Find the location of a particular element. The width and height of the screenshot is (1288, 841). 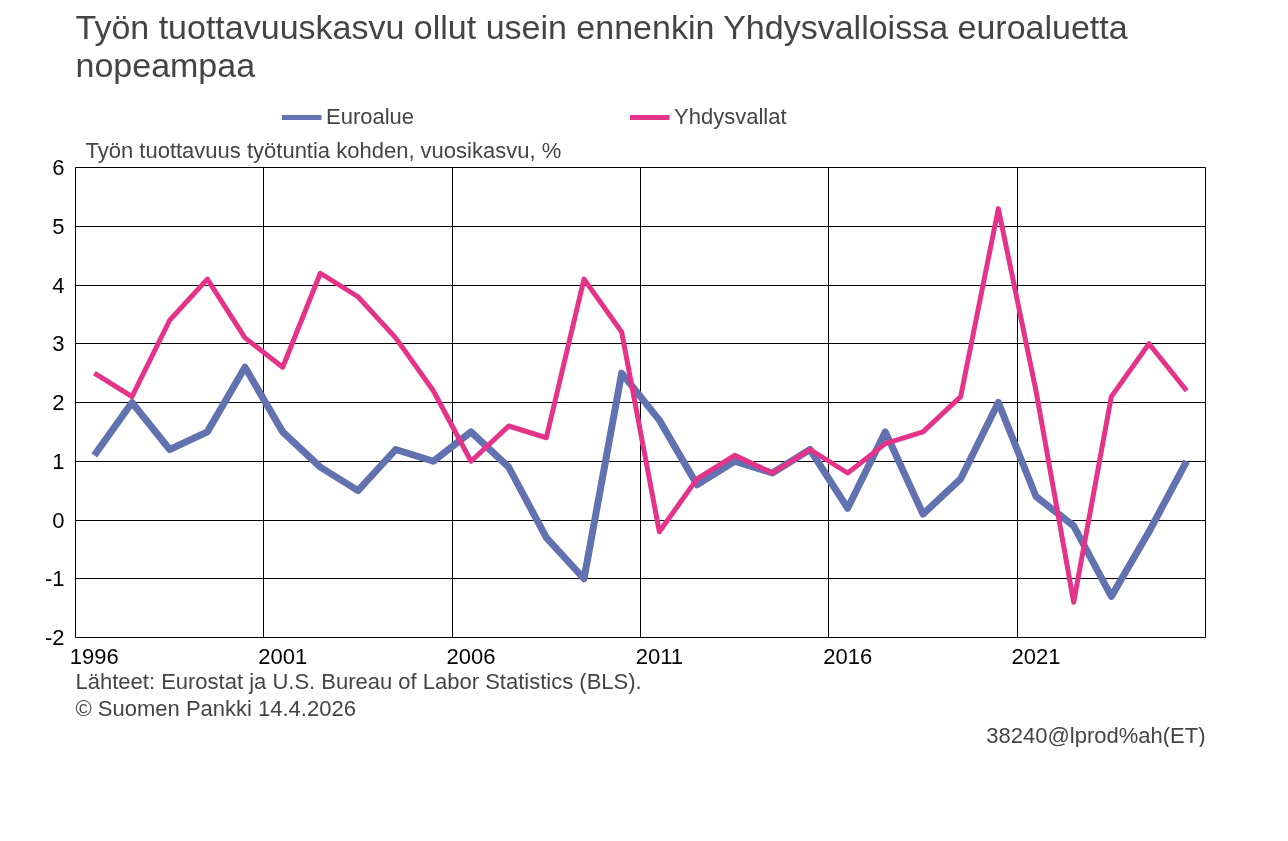

y-tick-label: 0 is located at coordinates (58, 520).